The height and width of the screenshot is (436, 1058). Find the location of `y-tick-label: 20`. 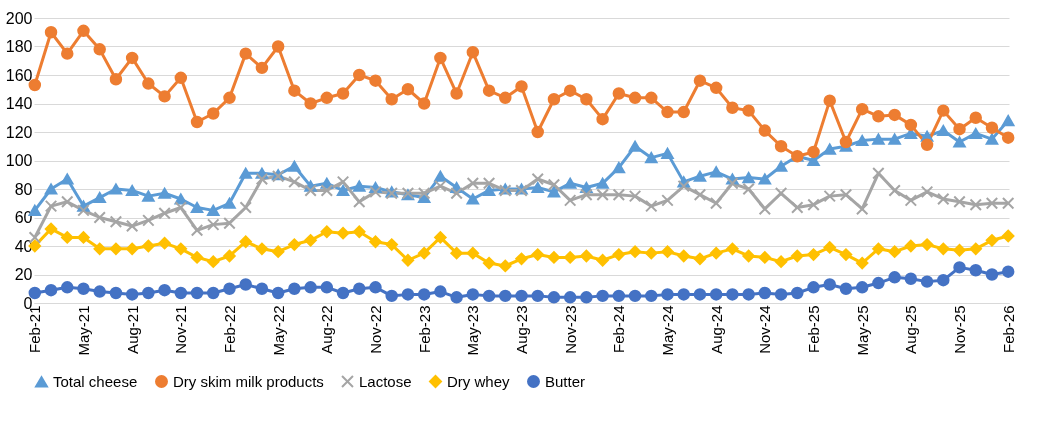

y-tick-label: 20 is located at coordinates (23, 274).